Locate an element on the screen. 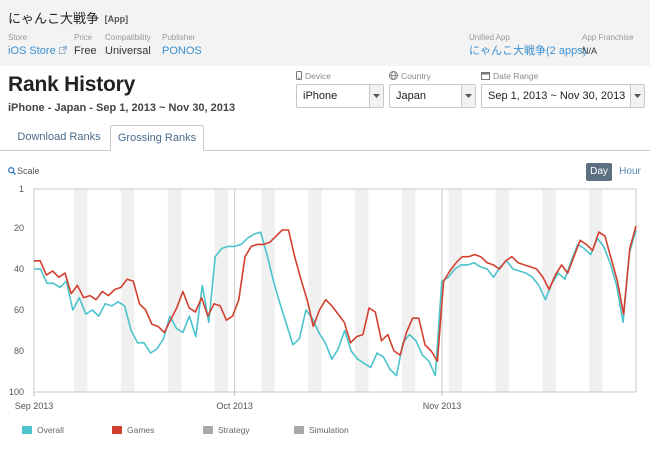 The height and width of the screenshot is (460, 650). country-select-caret is located at coordinates (468, 96).